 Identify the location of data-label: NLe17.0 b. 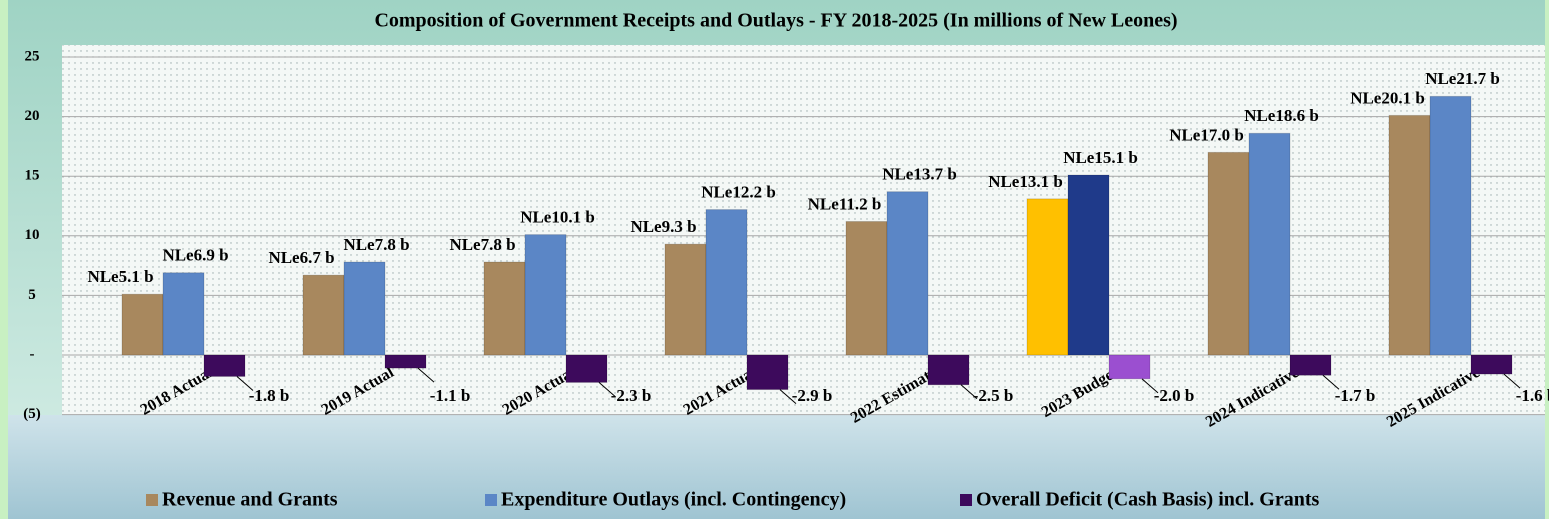
(1206, 134).